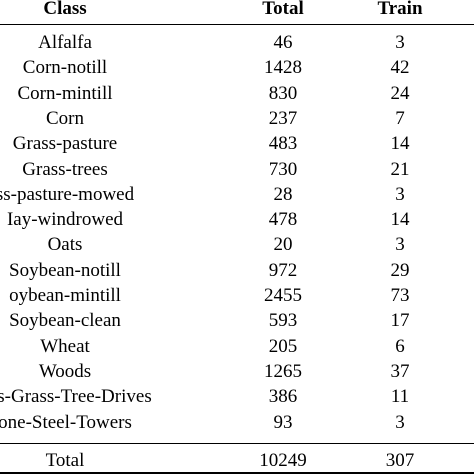  I want to click on bottom-rule, so click(237, 473).